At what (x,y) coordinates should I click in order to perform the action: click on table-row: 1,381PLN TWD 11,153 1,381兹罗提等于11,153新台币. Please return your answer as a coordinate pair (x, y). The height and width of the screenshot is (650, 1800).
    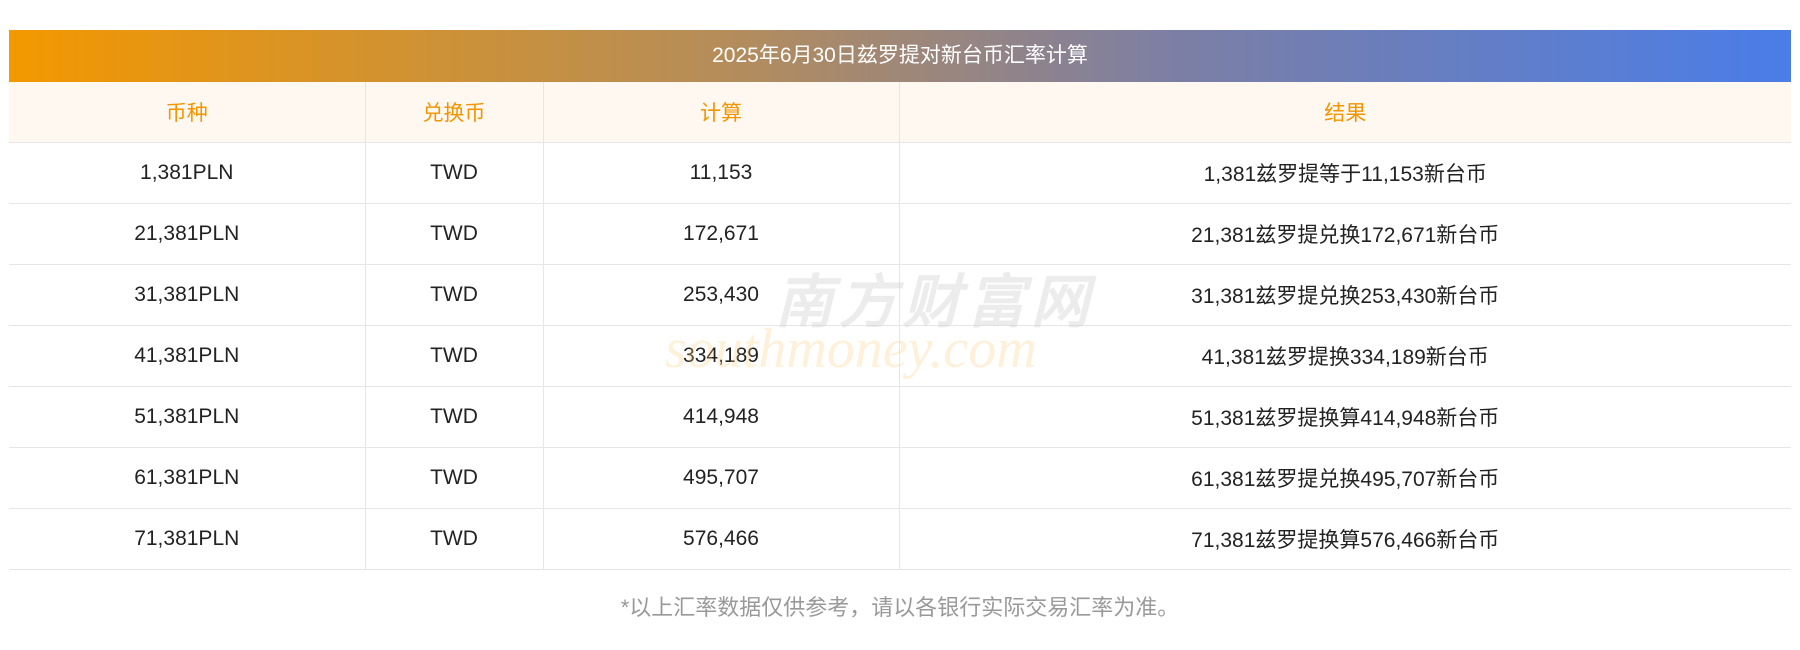
    Looking at the image, I should click on (900, 173).